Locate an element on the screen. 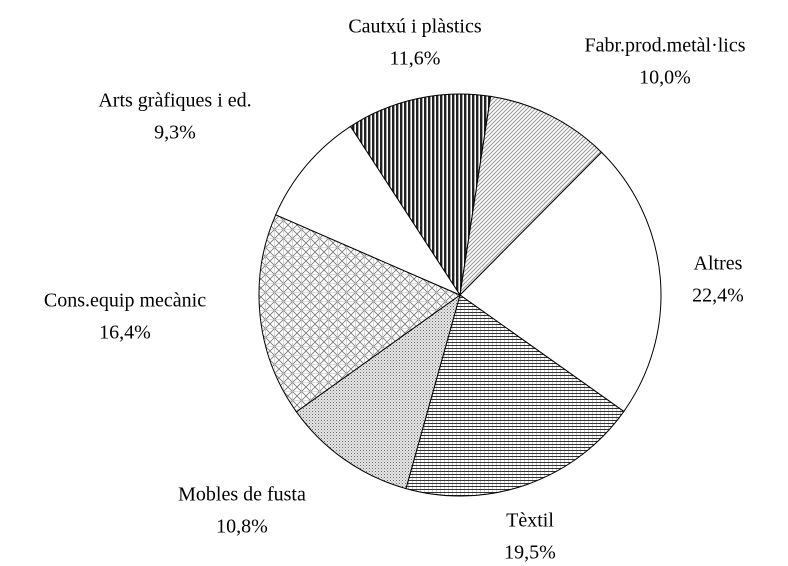  slice-value-label: 22,4% is located at coordinates (718, 296).